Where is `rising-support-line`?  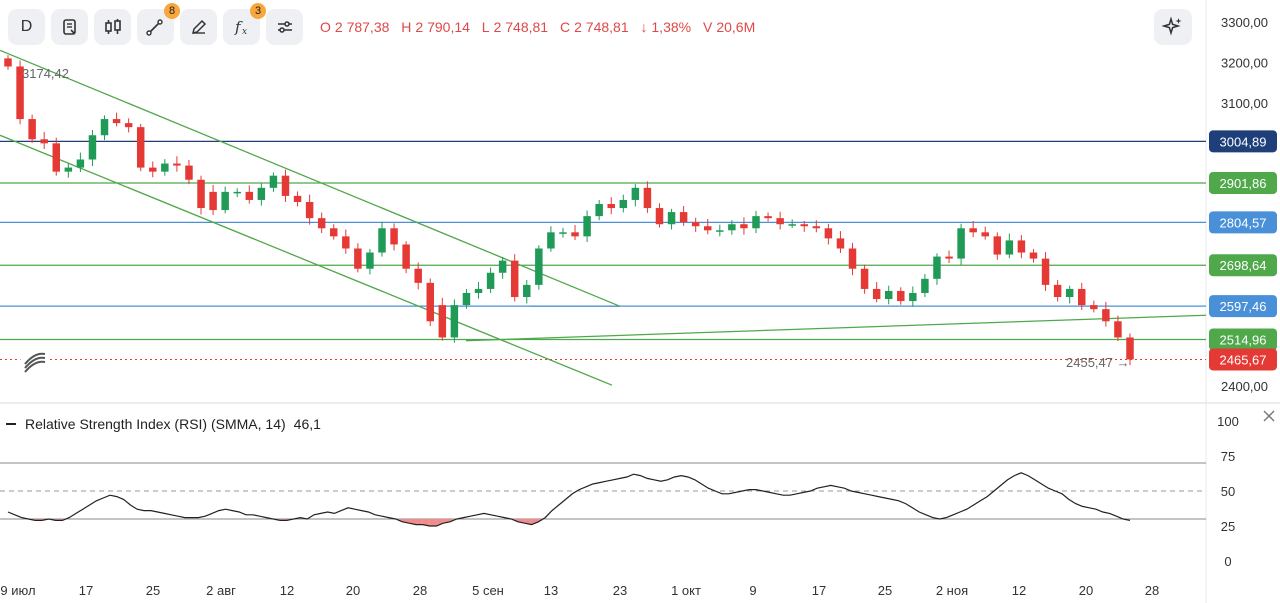
rising-support-line is located at coordinates (836, 328).